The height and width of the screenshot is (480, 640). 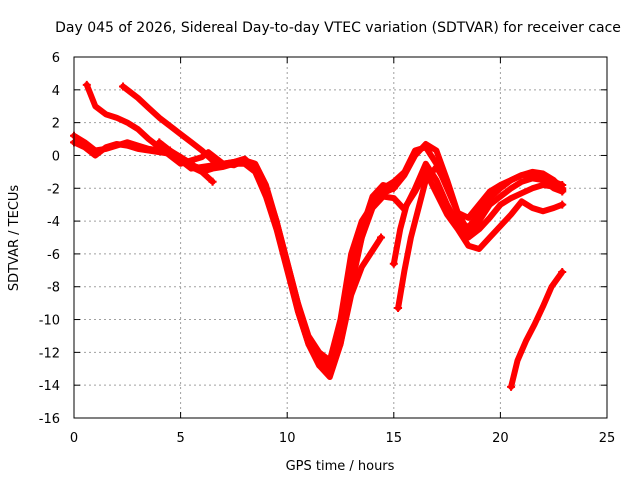 I want to click on series-7-end-marker, so click(x=562, y=184).